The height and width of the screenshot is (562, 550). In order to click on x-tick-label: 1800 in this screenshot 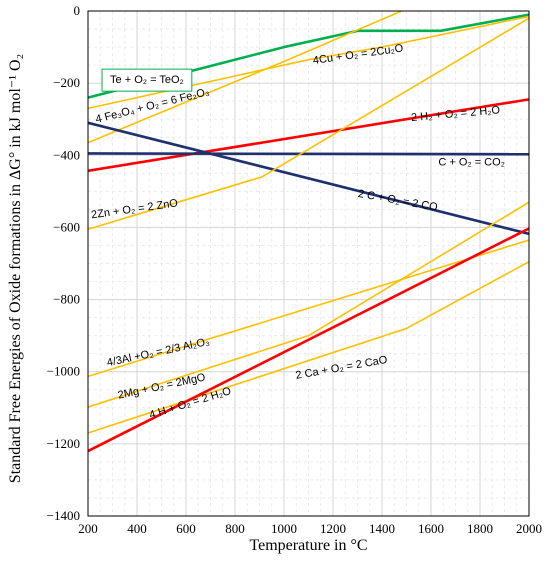, I will do `click(480, 528)`.